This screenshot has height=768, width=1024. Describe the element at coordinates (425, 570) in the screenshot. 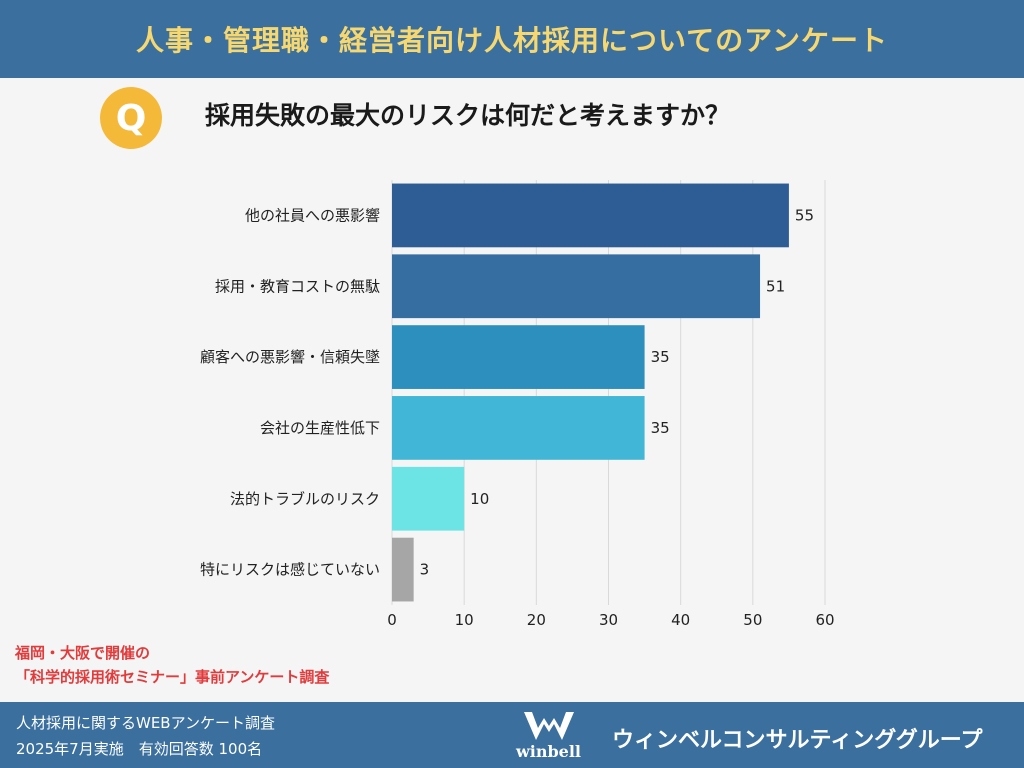

I see `value-label: 3` at that location.